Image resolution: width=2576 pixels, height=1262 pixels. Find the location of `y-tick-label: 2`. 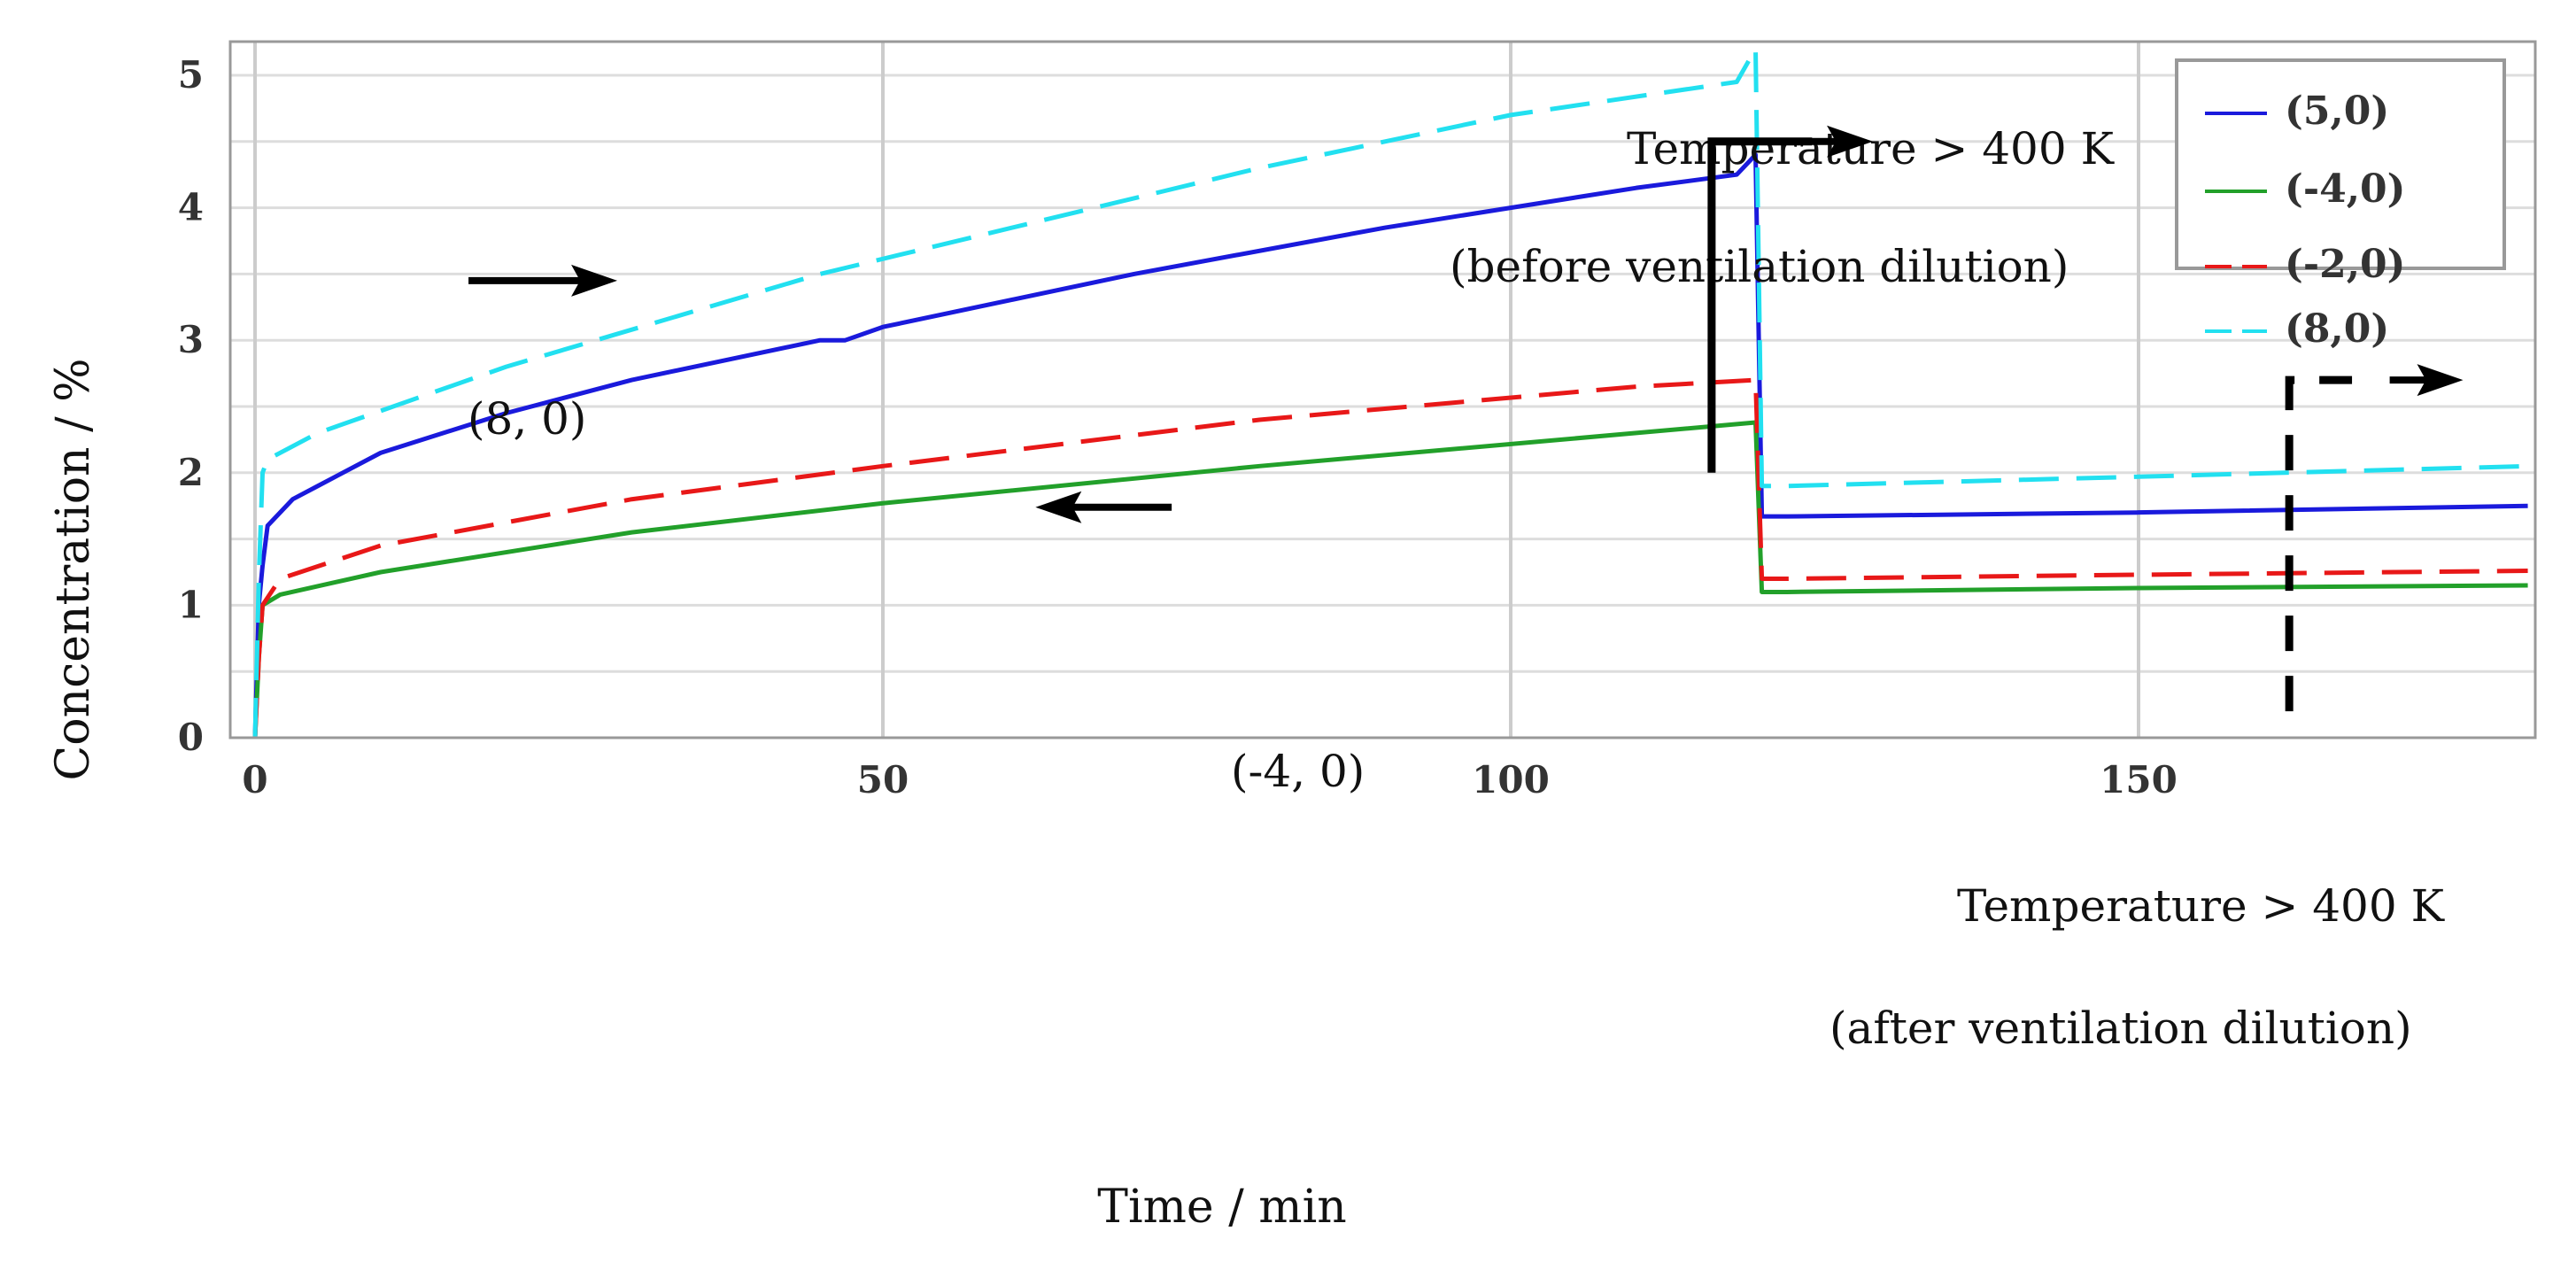

y-tick-label: 2 is located at coordinates (191, 472).